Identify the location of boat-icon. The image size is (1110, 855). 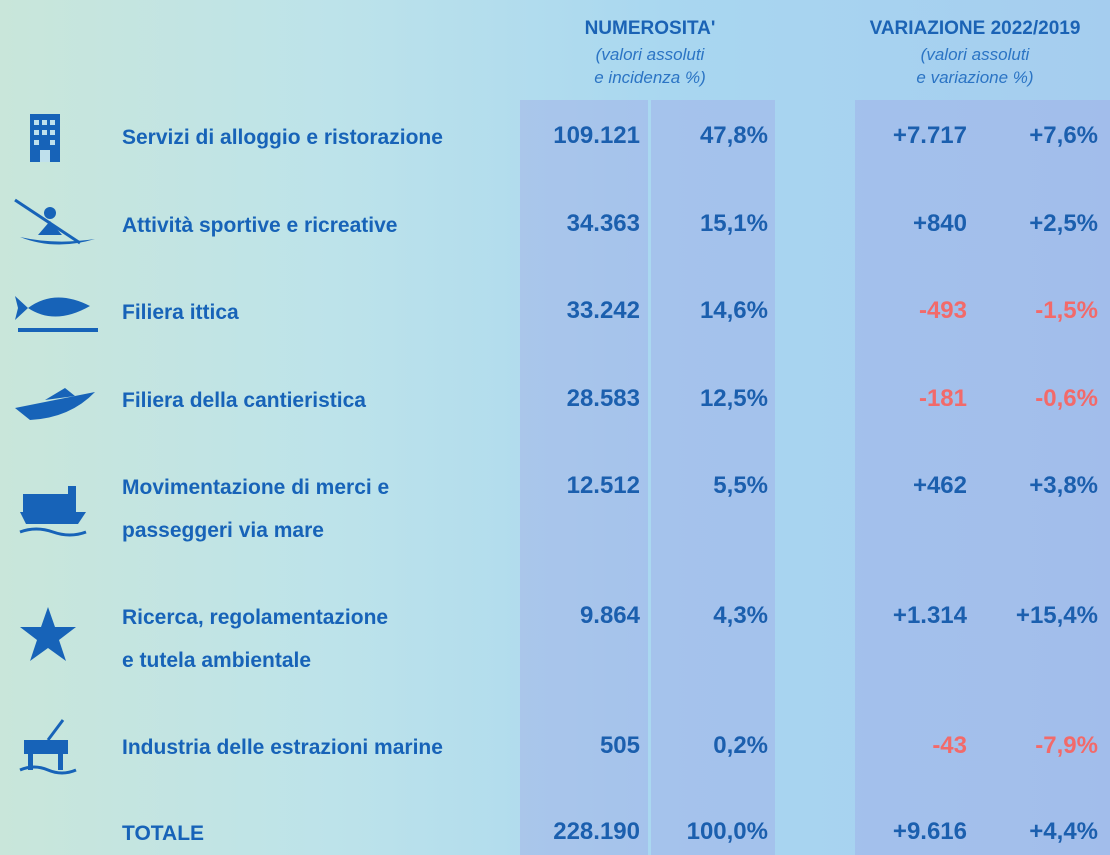
(55, 404).